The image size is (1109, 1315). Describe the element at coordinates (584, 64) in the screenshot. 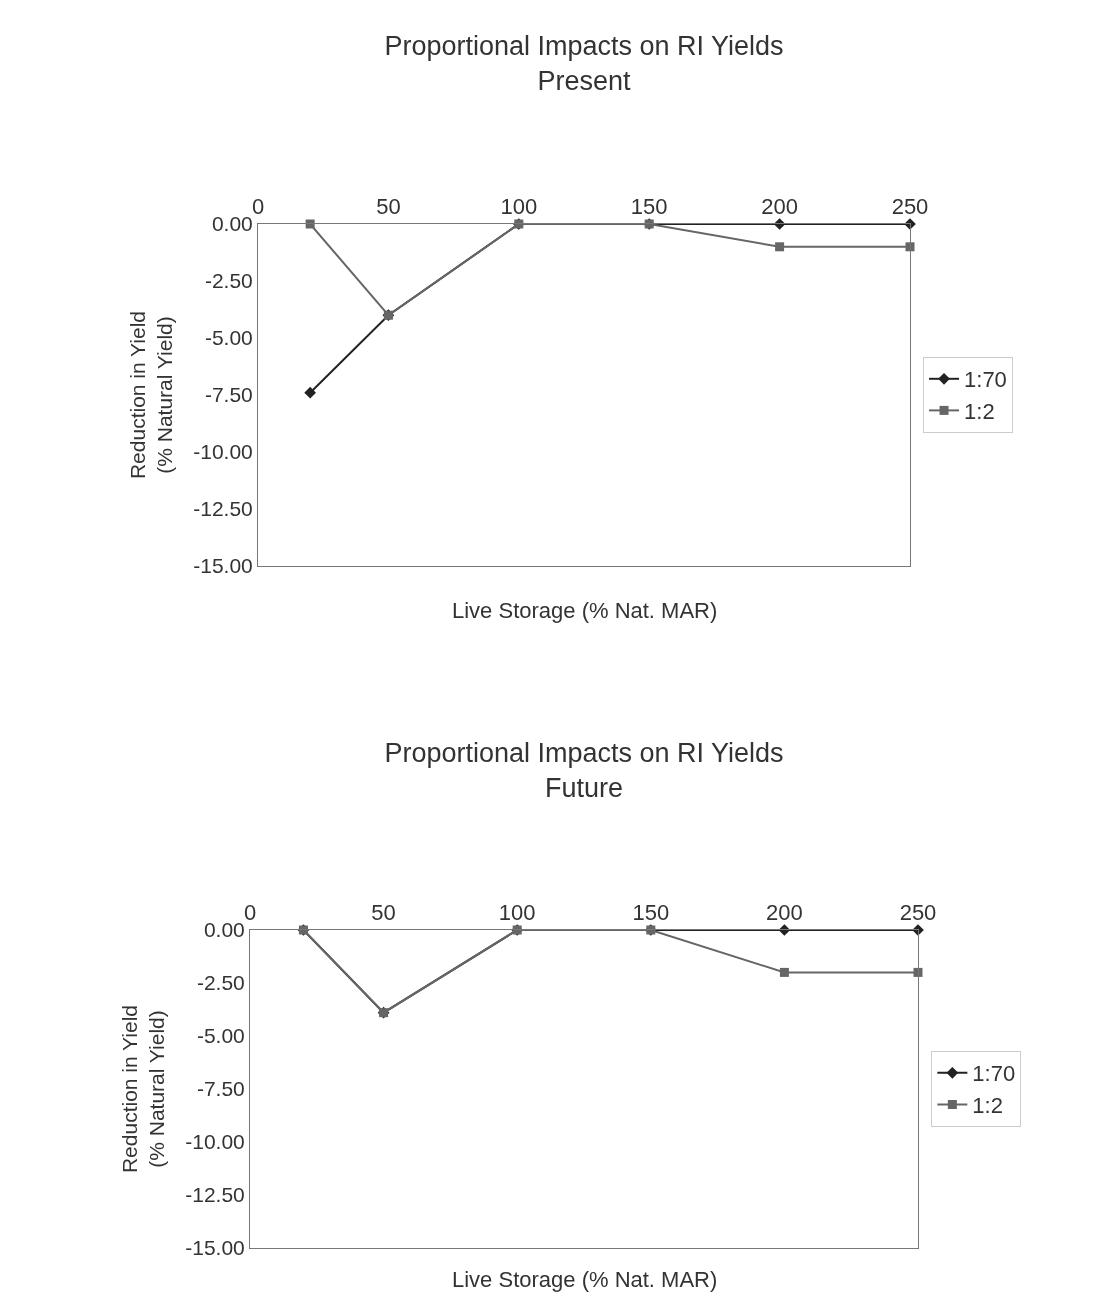

I see `chart-title: Proportional Impacts on RI Yields Present` at that location.